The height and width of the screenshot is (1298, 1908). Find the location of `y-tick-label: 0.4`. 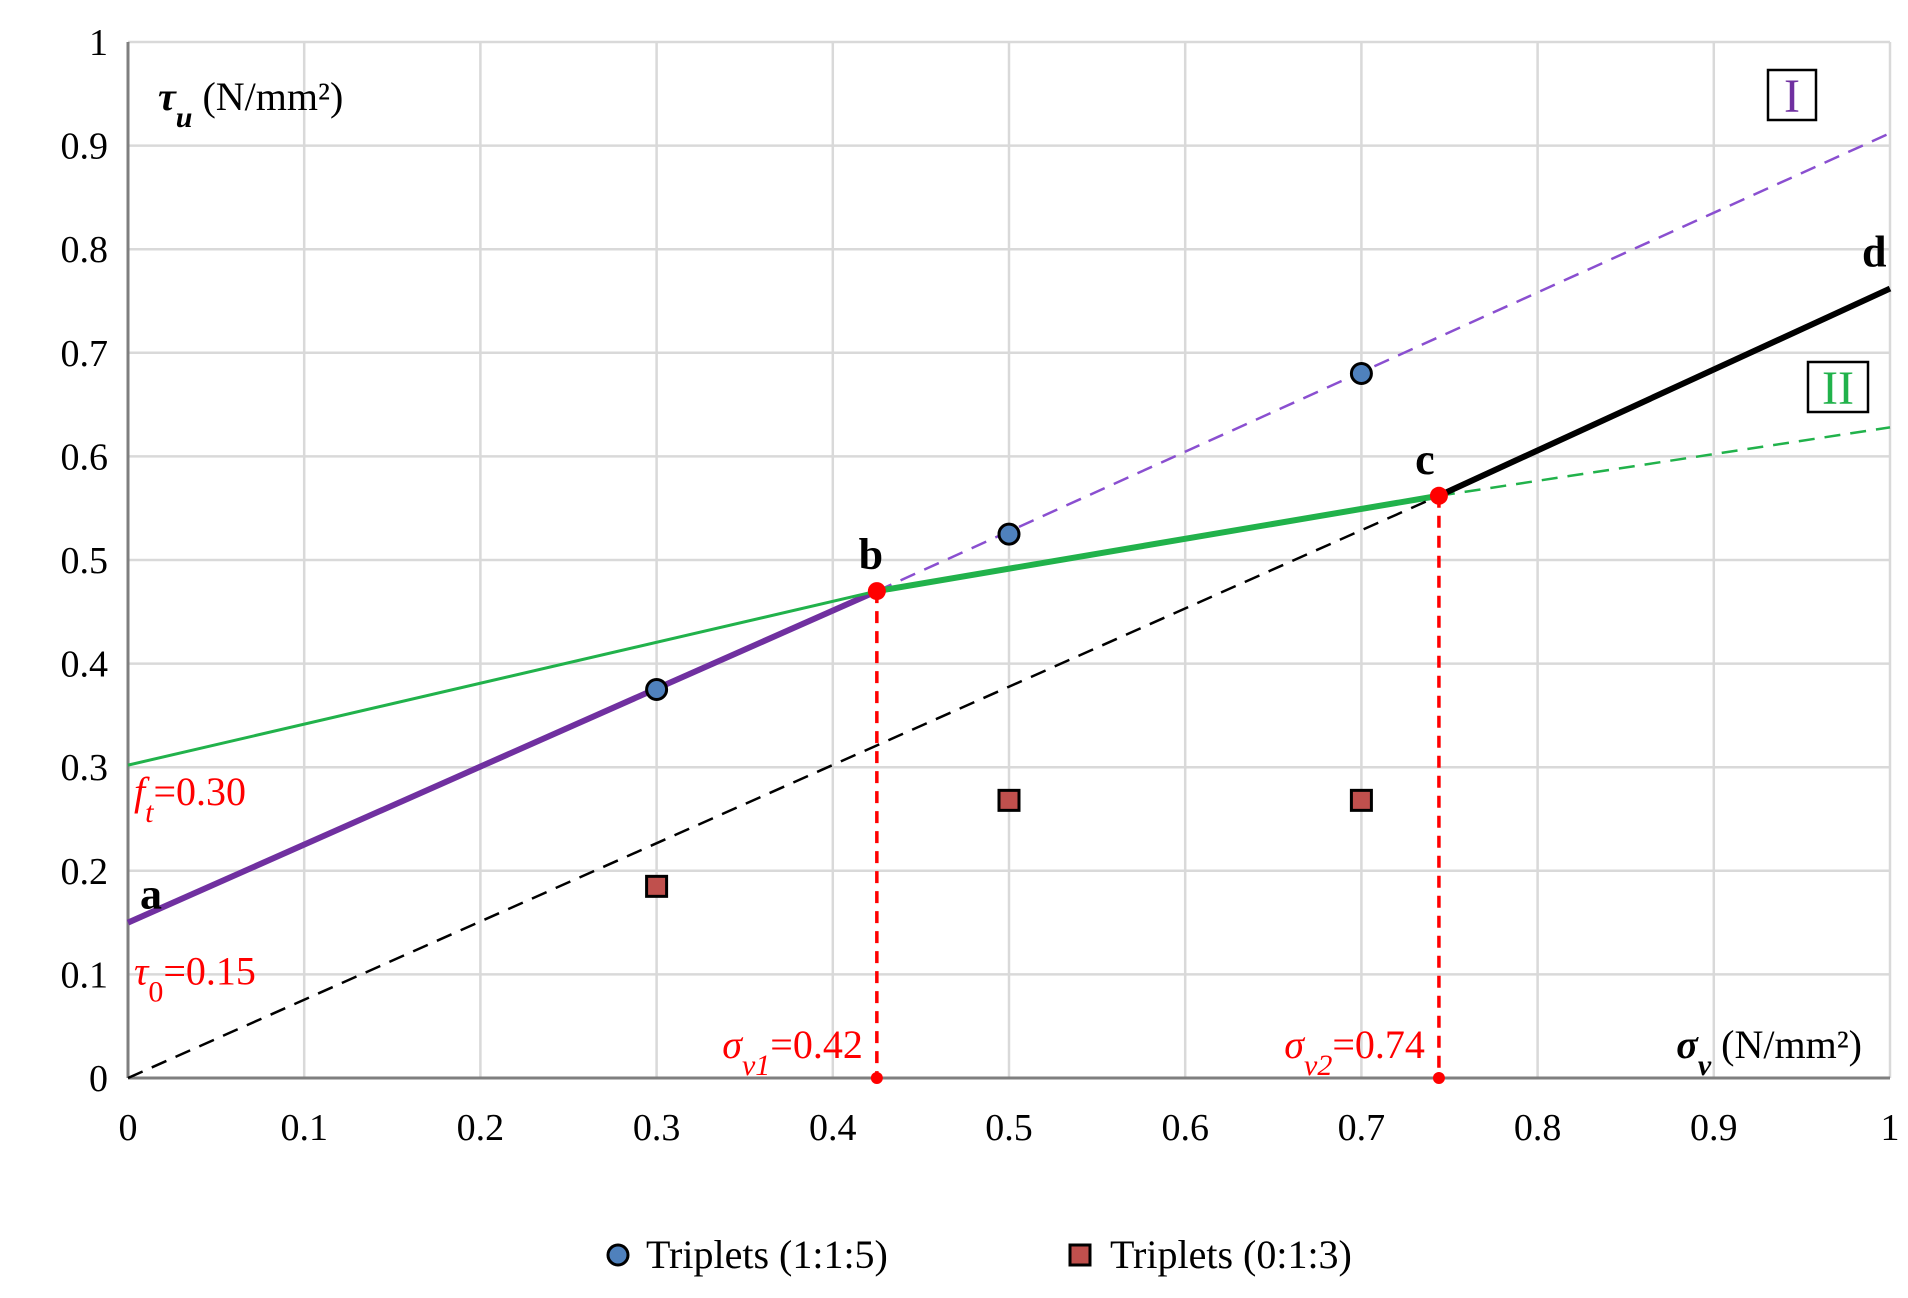

y-tick-label: 0.4 is located at coordinates (85, 665).